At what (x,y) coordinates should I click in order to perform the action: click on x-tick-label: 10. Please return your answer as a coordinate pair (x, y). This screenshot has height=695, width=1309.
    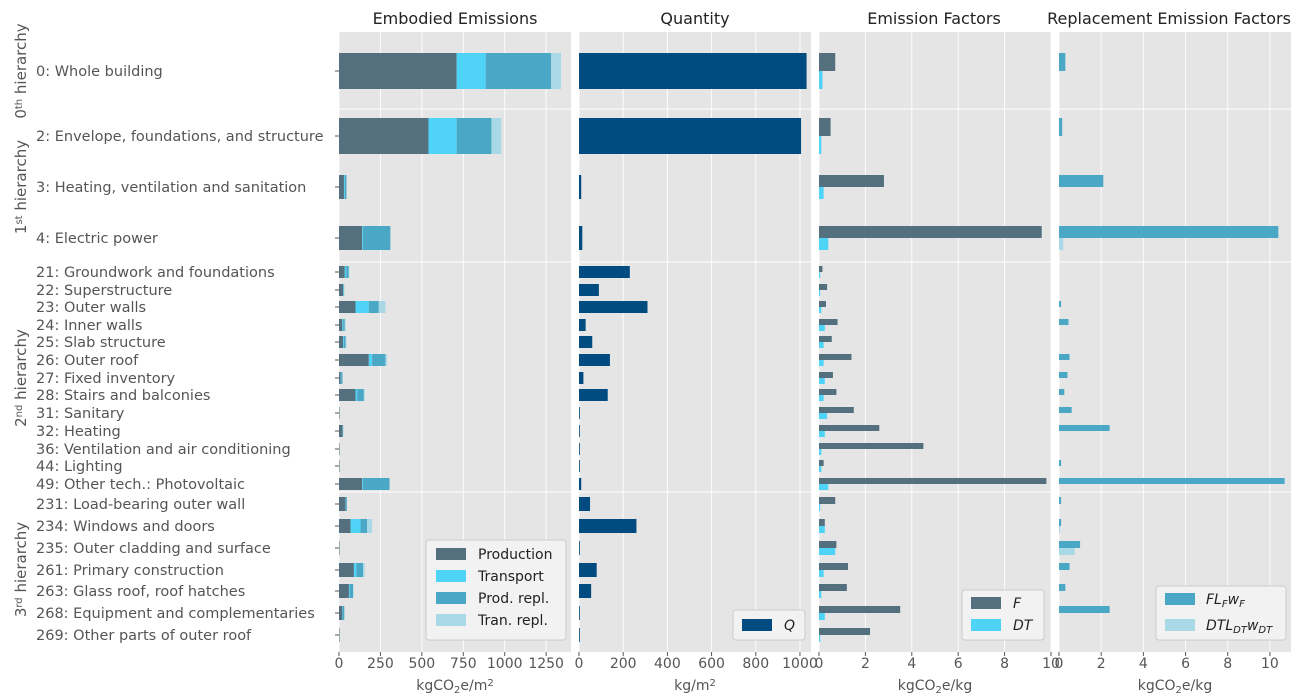
    Looking at the image, I should click on (1270, 664).